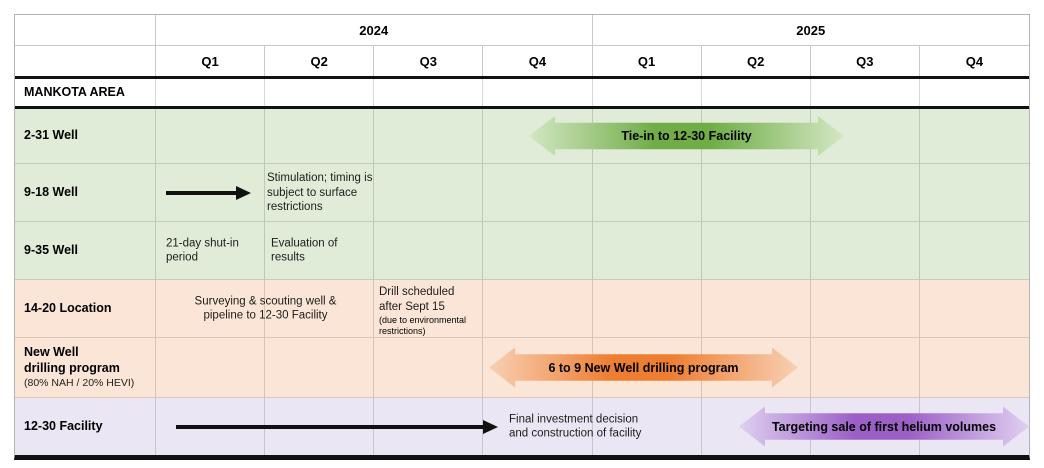  I want to click on row-label-14-20-location: 14-20 Location, so click(85, 308).